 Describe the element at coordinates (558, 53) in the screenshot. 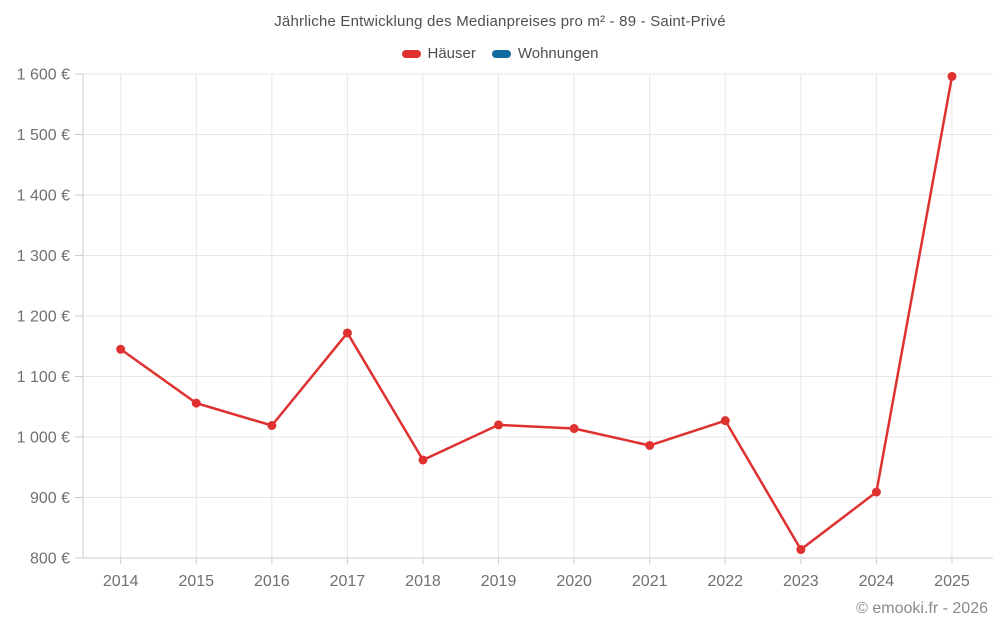

I see `legend-label-wohnungen: Wohnungen` at that location.